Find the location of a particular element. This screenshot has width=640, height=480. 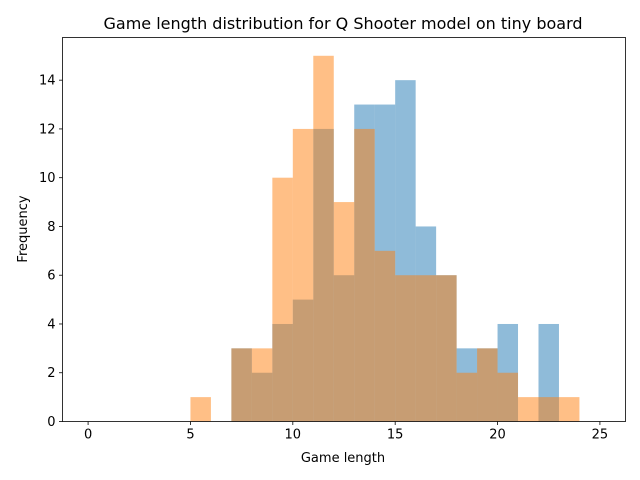

y-tick-label: 10 is located at coordinates (47, 178).